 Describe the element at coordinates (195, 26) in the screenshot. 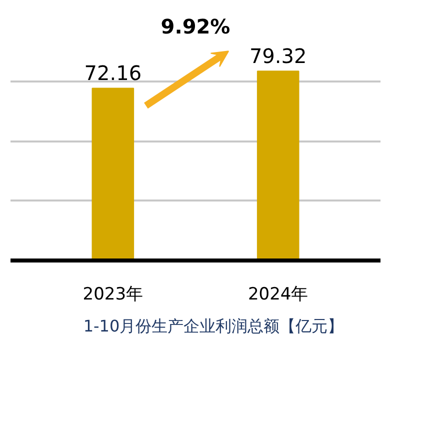

I see `text: 9.92%` at that location.